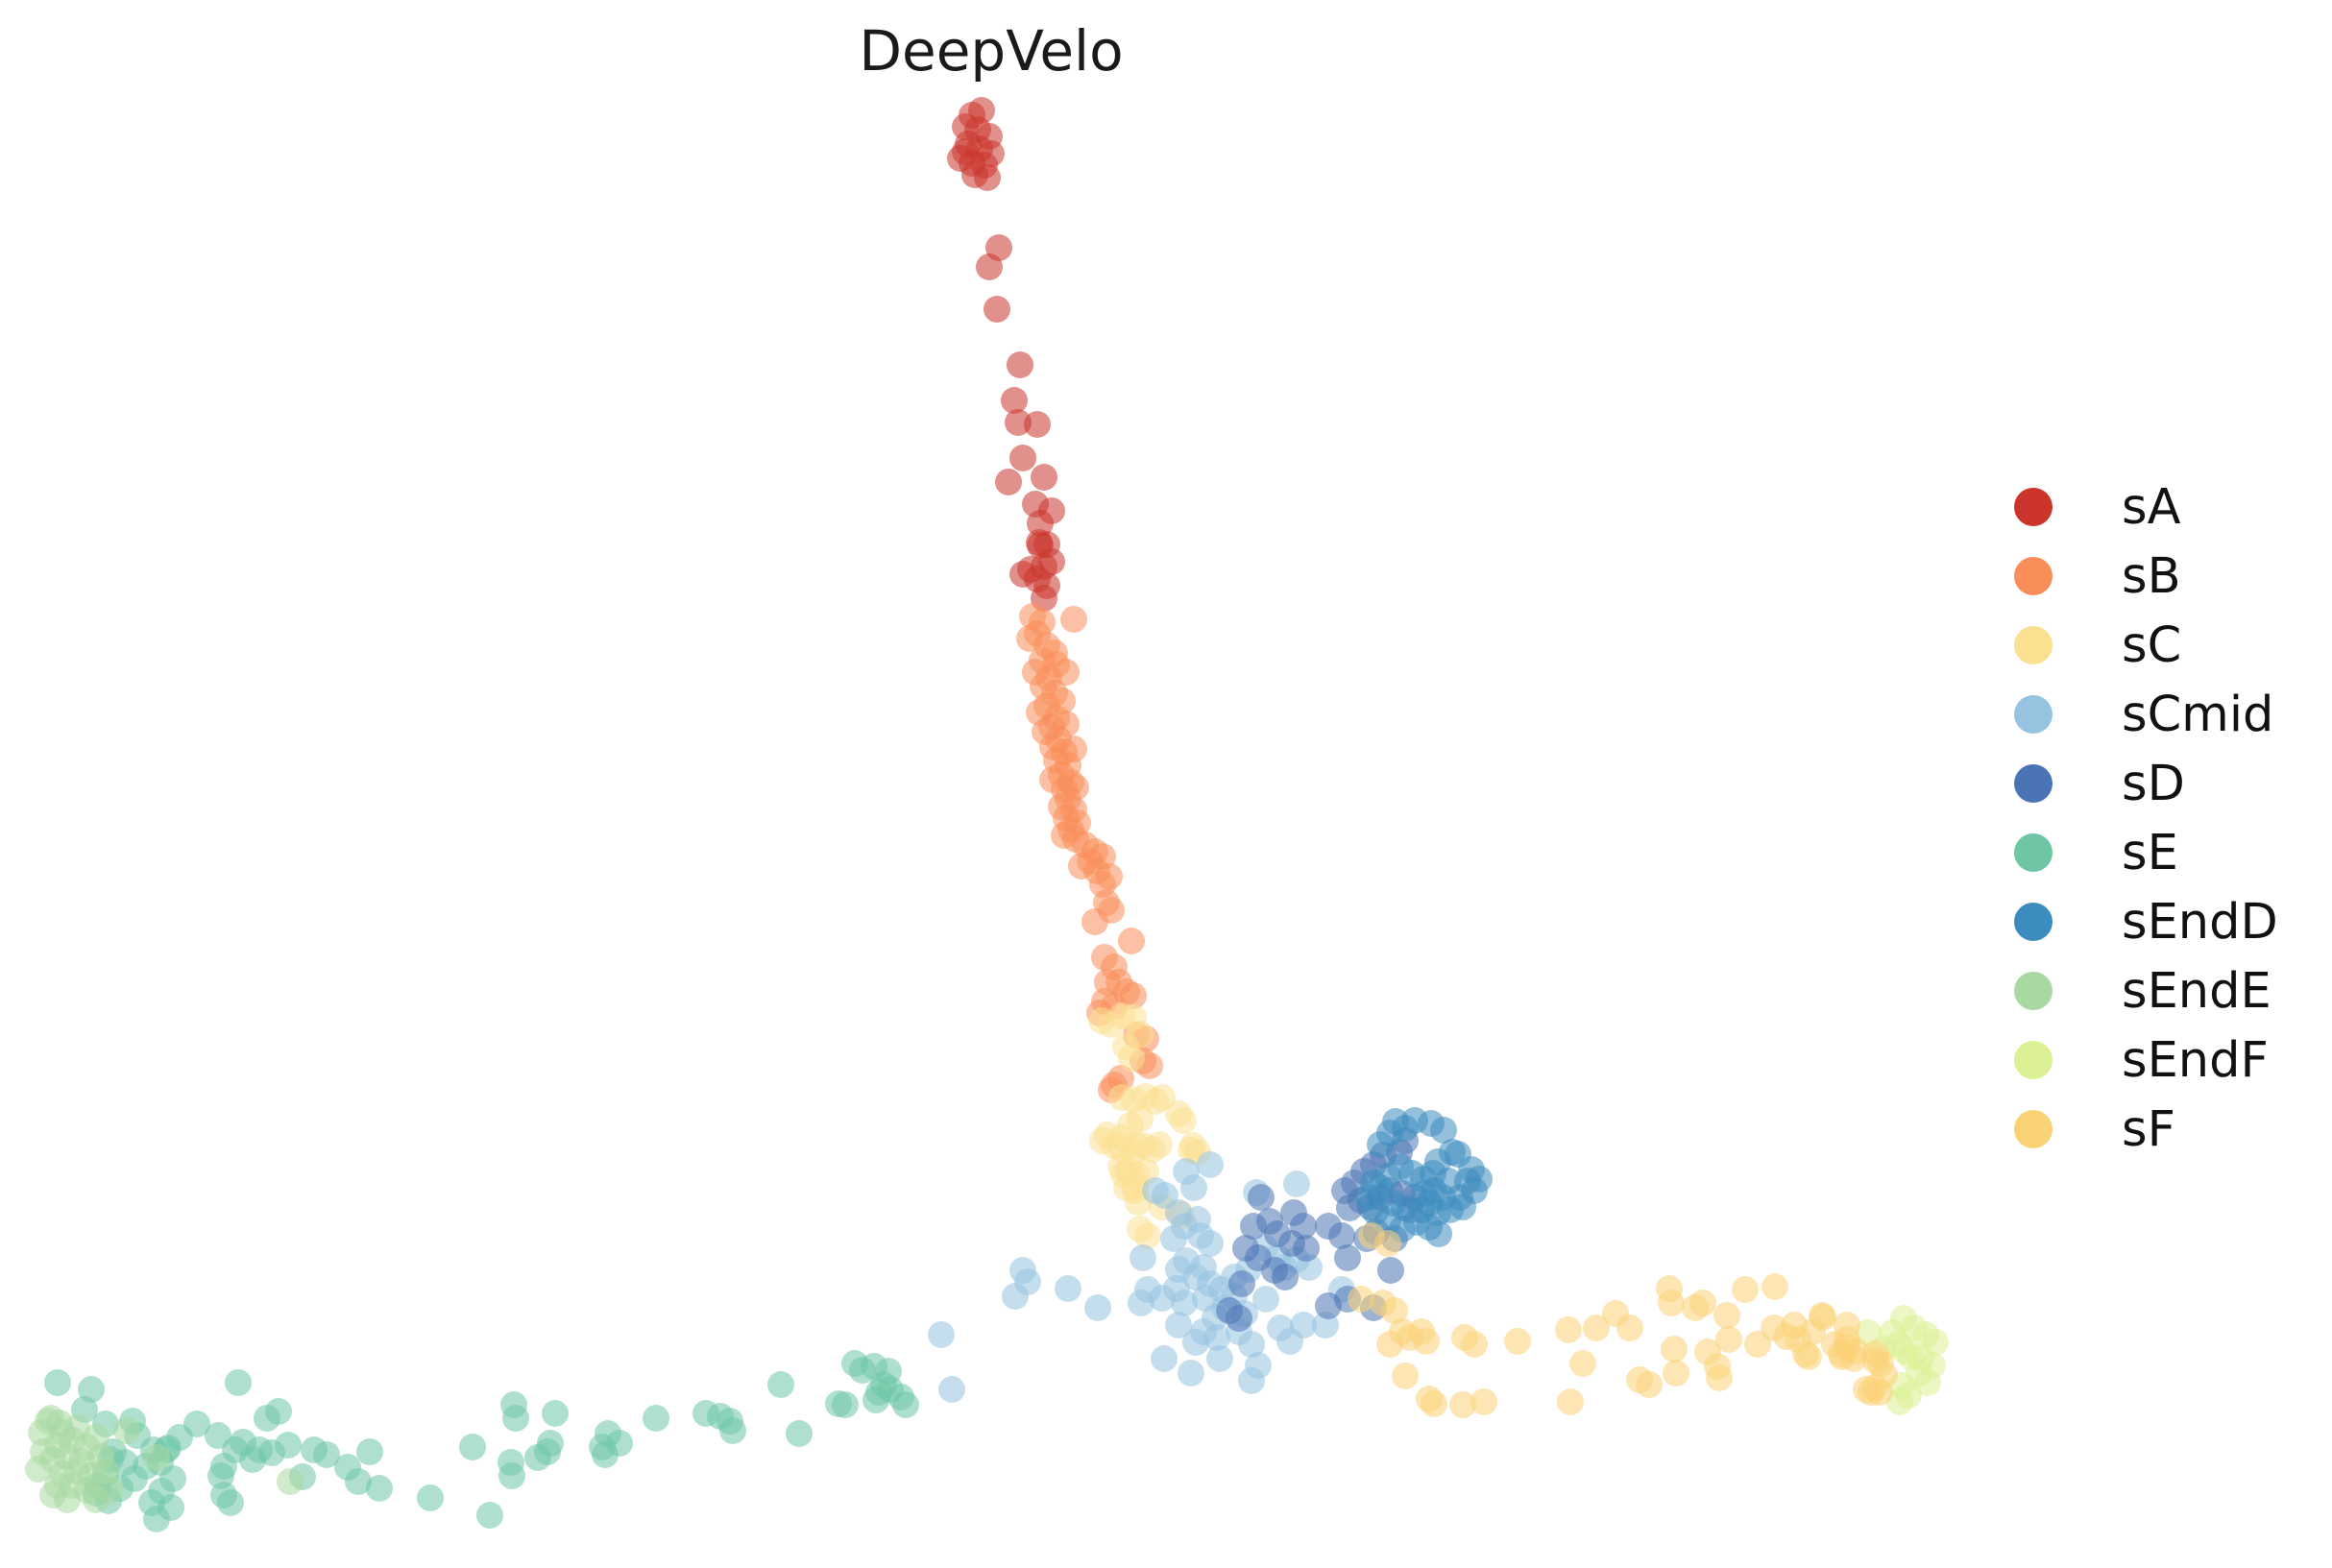 This screenshot has height=1568, width=2332. What do you see at coordinates (2146, 818) in the screenshot?
I see `legend: sA sB sC sCmid sD sE sEndD sEndE sEndF sF` at bounding box center [2146, 818].